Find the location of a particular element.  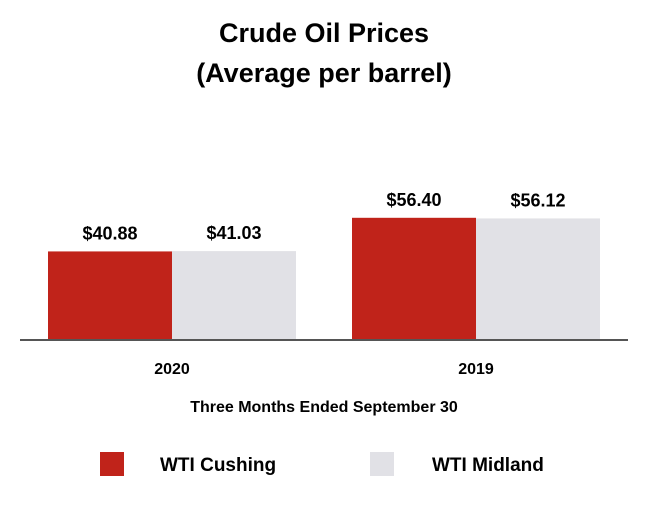

data-label-wti-midland-2019: $56.12 is located at coordinates (537, 200).